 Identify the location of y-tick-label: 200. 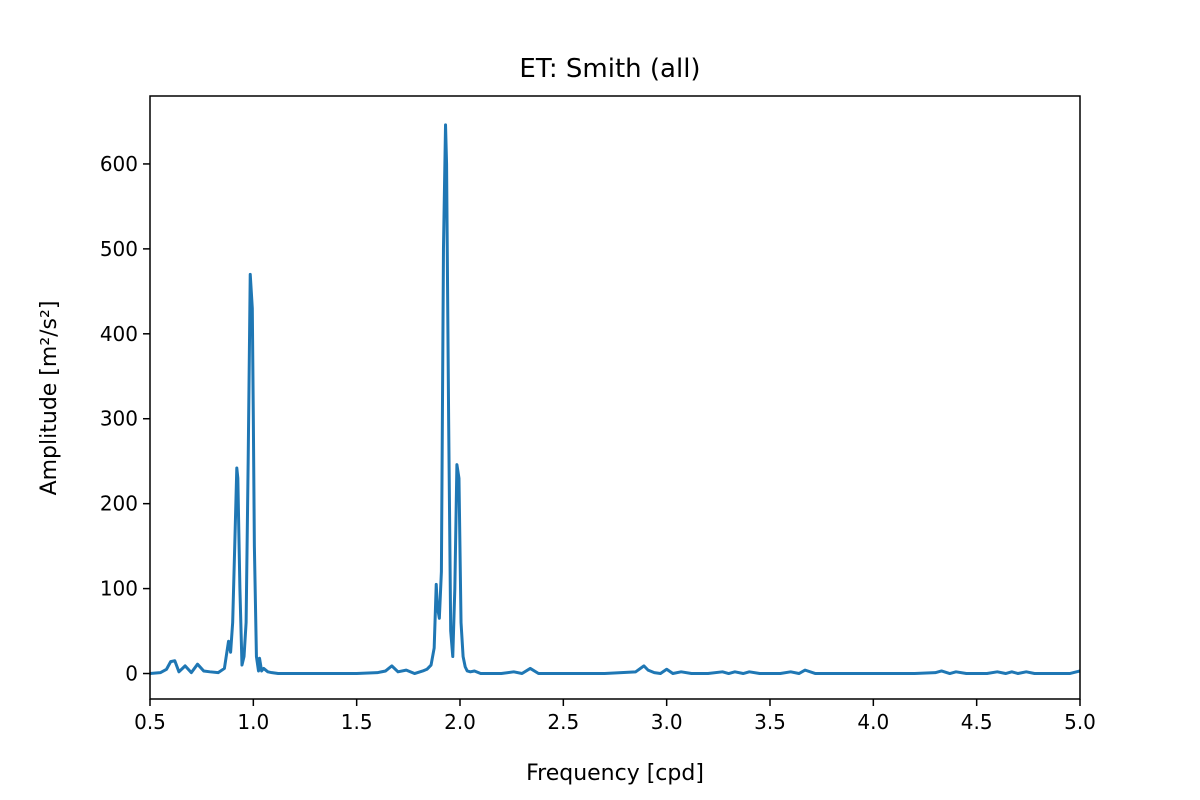
(119, 504).